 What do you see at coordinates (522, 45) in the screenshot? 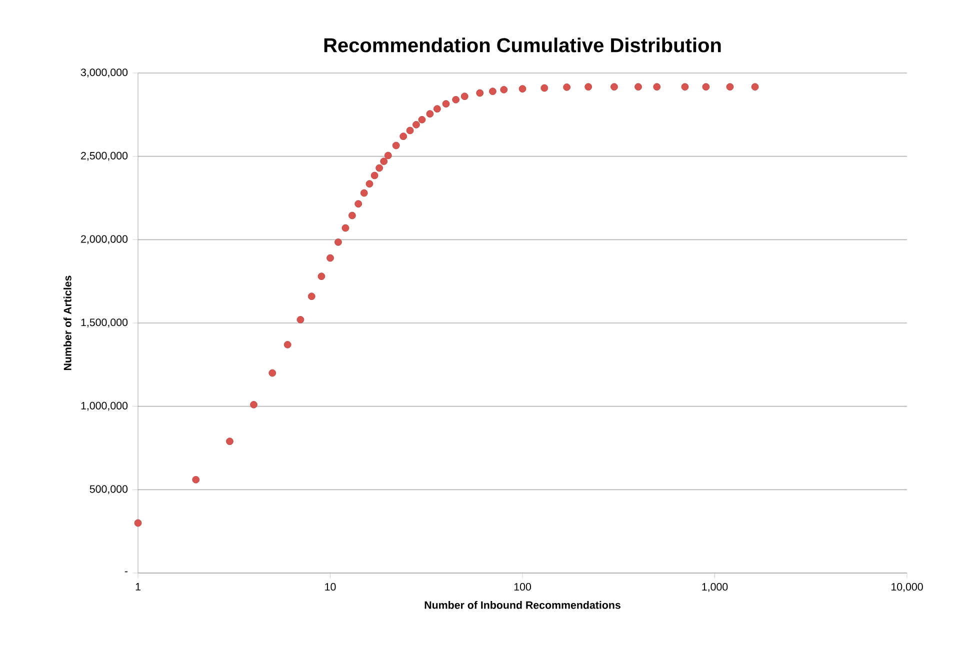
I see `chart-title: Recommendation Cumulative Distribution` at bounding box center [522, 45].